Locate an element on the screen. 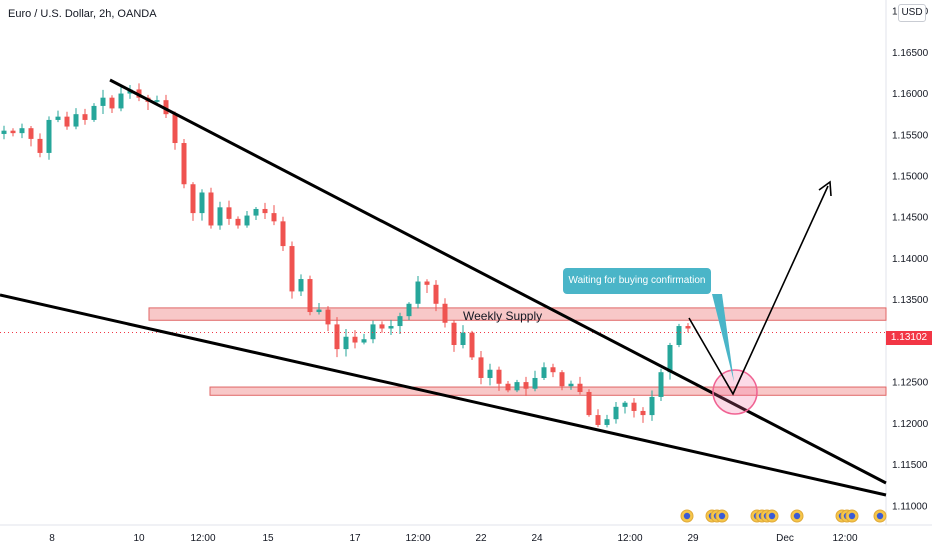 The width and height of the screenshot is (932, 550). x-tick-label: 24 is located at coordinates (537, 538).